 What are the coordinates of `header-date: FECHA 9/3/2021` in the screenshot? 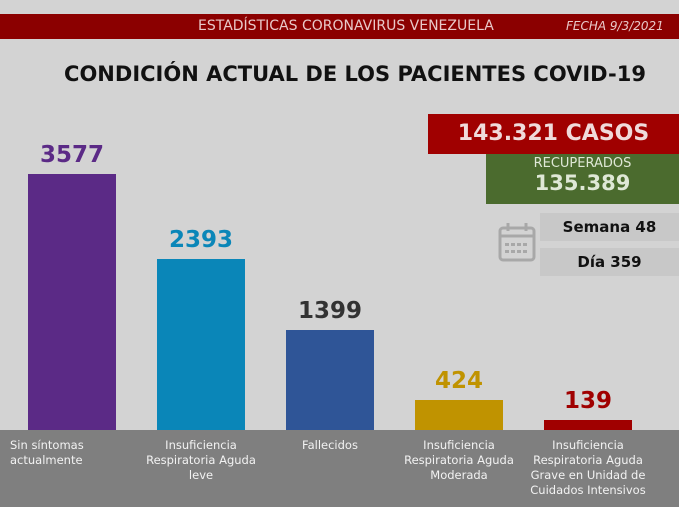 It's located at (615, 26).